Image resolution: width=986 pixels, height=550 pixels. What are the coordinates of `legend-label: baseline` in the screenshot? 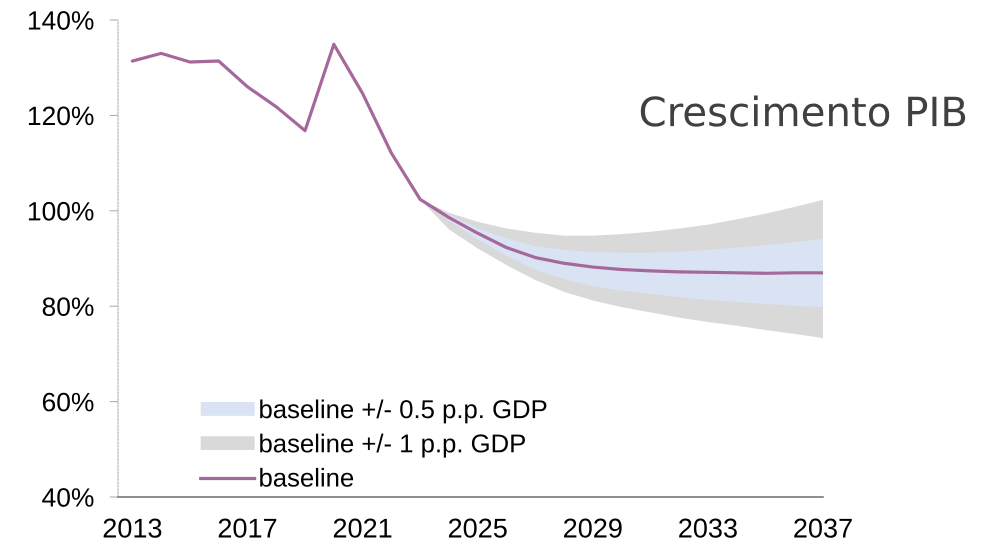 It's located at (307, 477).